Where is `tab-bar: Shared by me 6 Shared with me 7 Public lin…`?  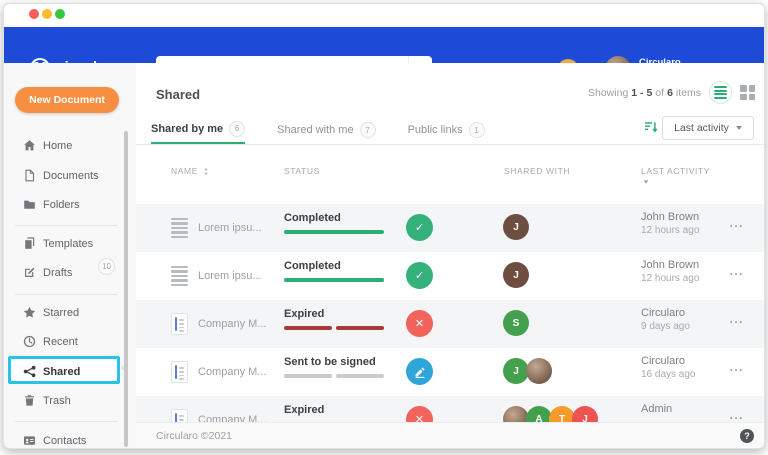
tab-bar: Shared by me 6 Shared with me 7 Public lin… is located at coordinates (318, 130).